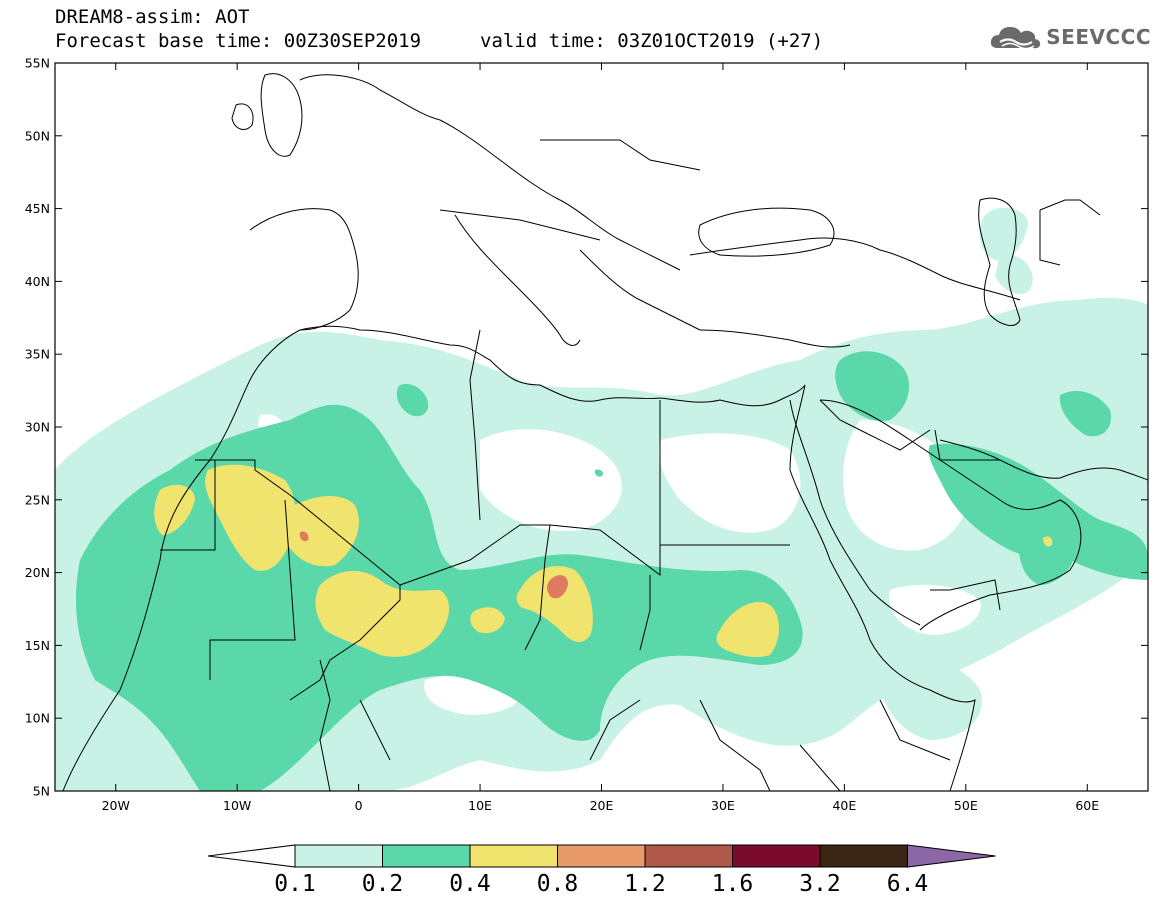  I want to click on map-title: DREAM8-assim: AOT, so click(152, 17).